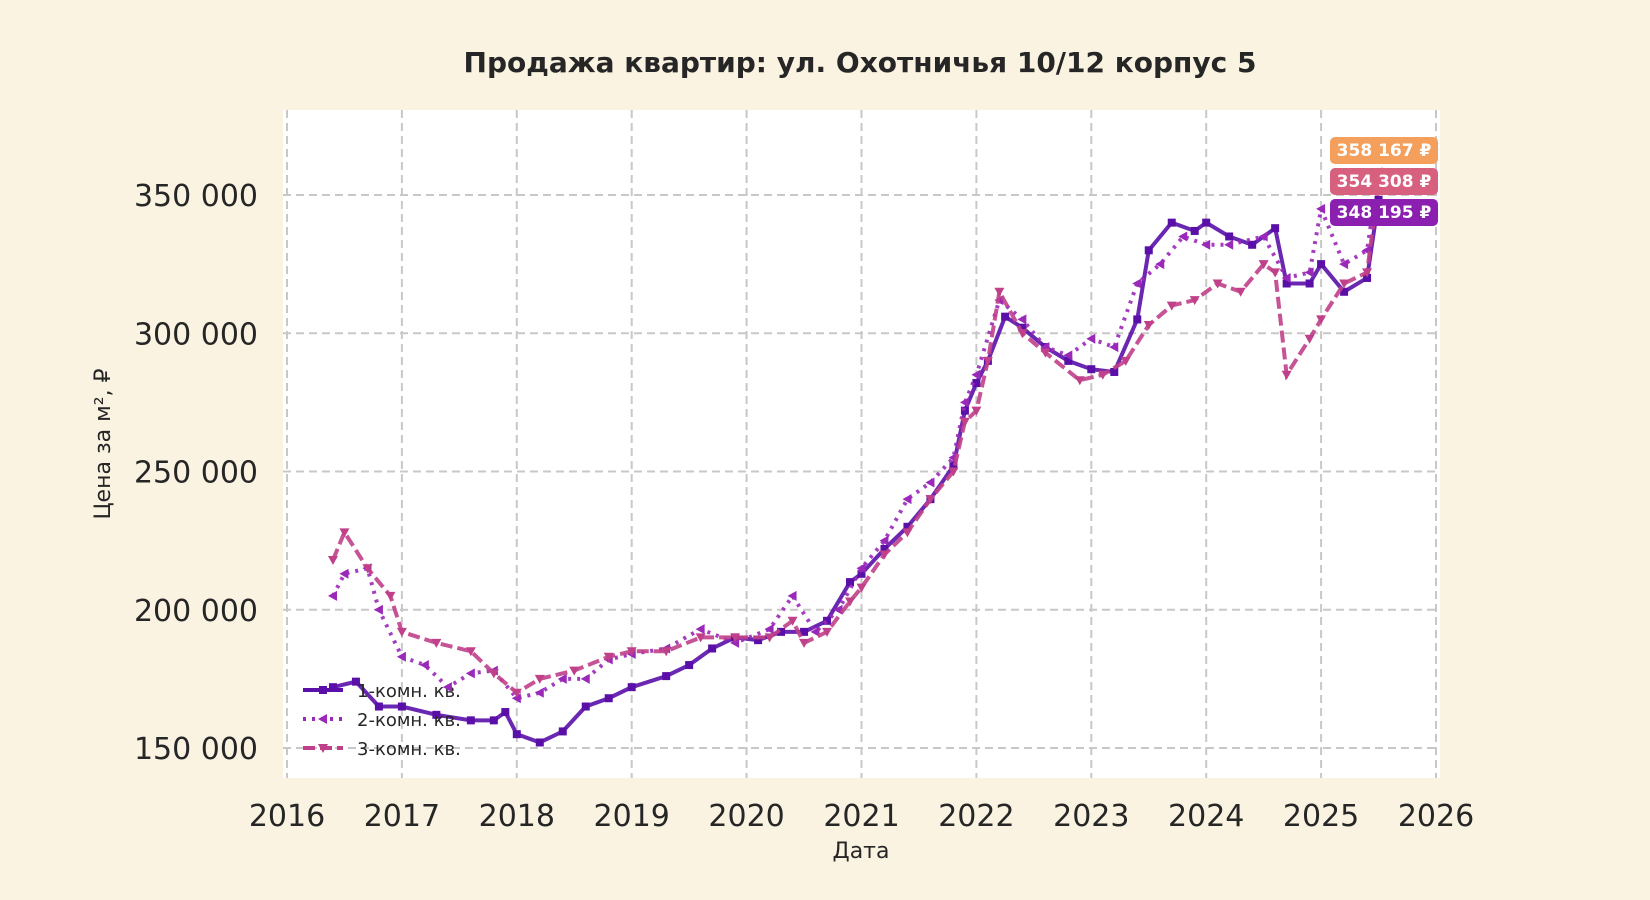 The width and height of the screenshot is (1650, 900). What do you see at coordinates (103, 443) in the screenshot?
I see `y-axis-label: Цена за м², ₽` at bounding box center [103, 443].